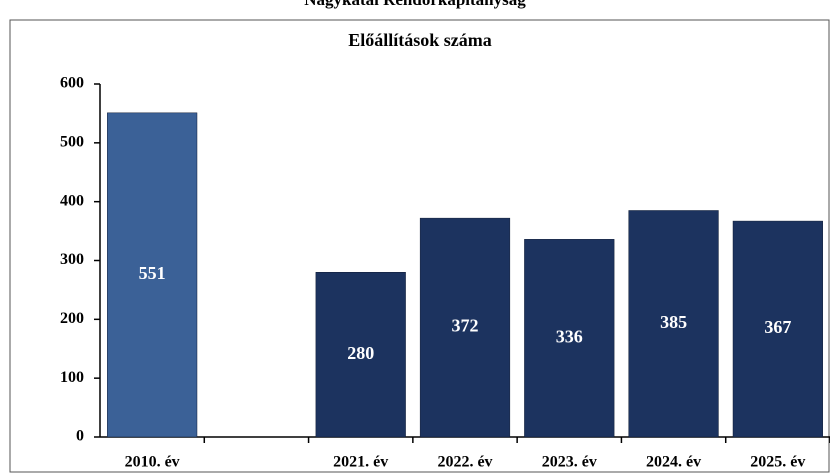 The height and width of the screenshot is (473, 830). I want to click on y-tick-label: 300, so click(72, 259).